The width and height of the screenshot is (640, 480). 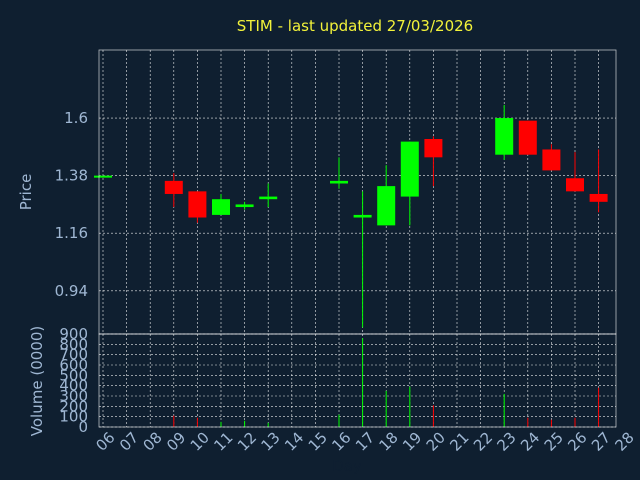 What do you see at coordinates (73, 406) in the screenshot?
I see `volume-tick-label: 200` at bounding box center [73, 406].